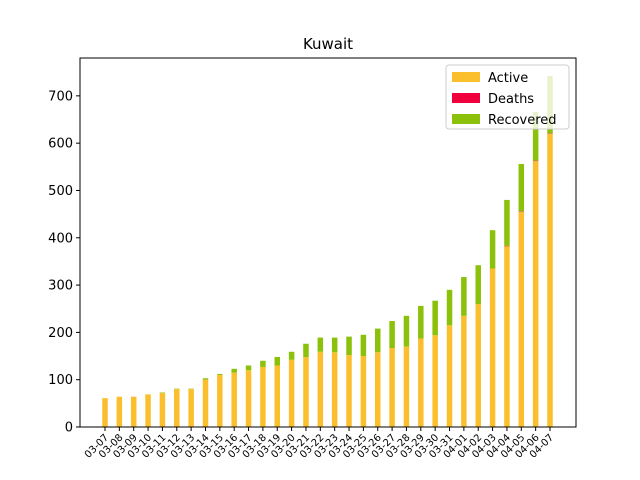  Describe the element at coordinates (511, 99) in the screenshot. I see `legend-label-deaths: Deaths` at that location.